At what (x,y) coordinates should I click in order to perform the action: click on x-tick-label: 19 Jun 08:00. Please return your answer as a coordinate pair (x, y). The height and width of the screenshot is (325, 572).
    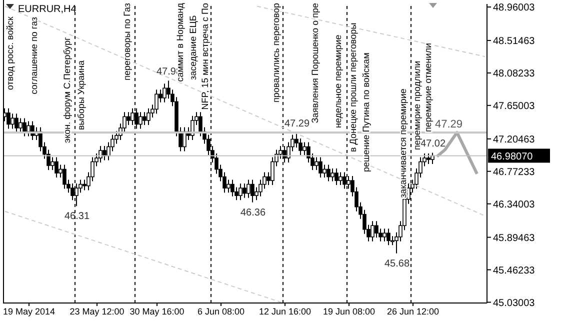
    Looking at the image, I should click on (349, 311).